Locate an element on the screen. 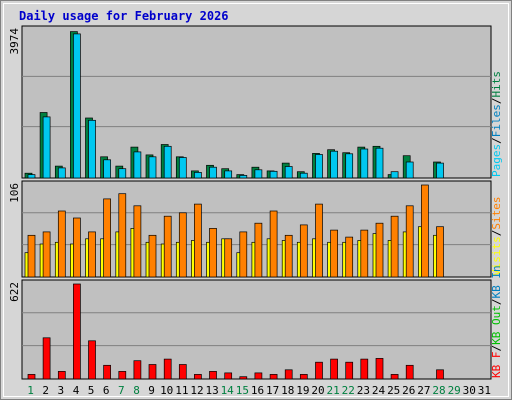 The image size is (512, 400). visits-sites-ymax-label: 106 is located at coordinates (14, 193).